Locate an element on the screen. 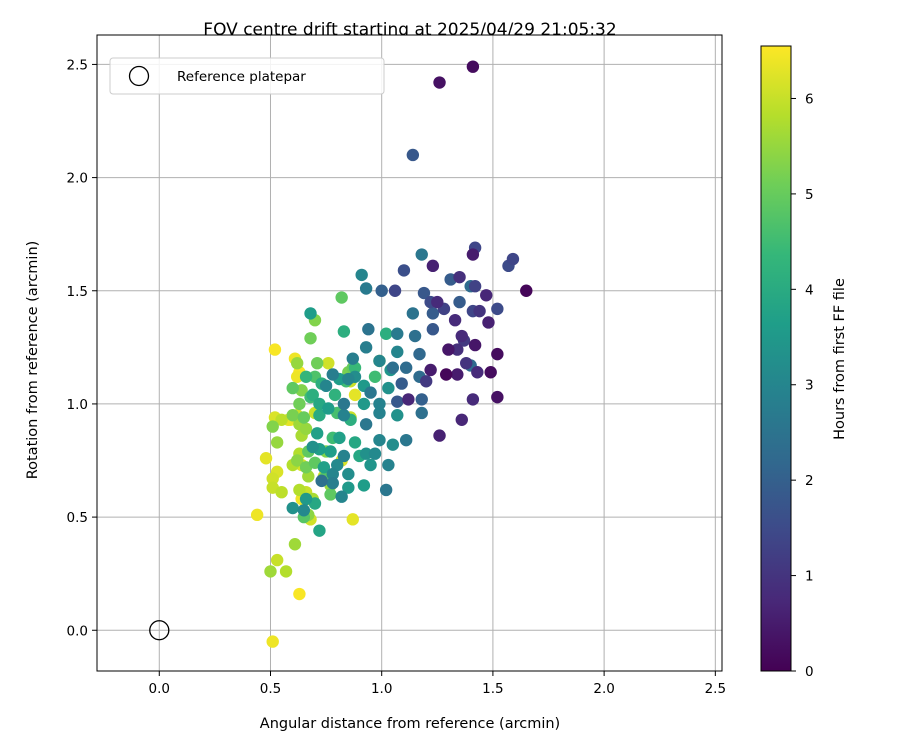 The image size is (900, 750). y-tick-label: 0.5 is located at coordinates (77, 518).